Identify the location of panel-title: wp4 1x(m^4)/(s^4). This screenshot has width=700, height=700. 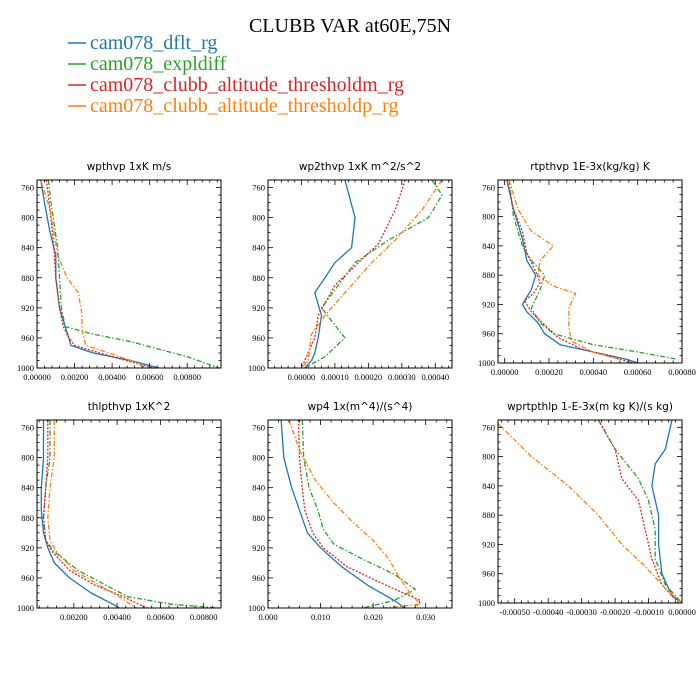
(360, 407).